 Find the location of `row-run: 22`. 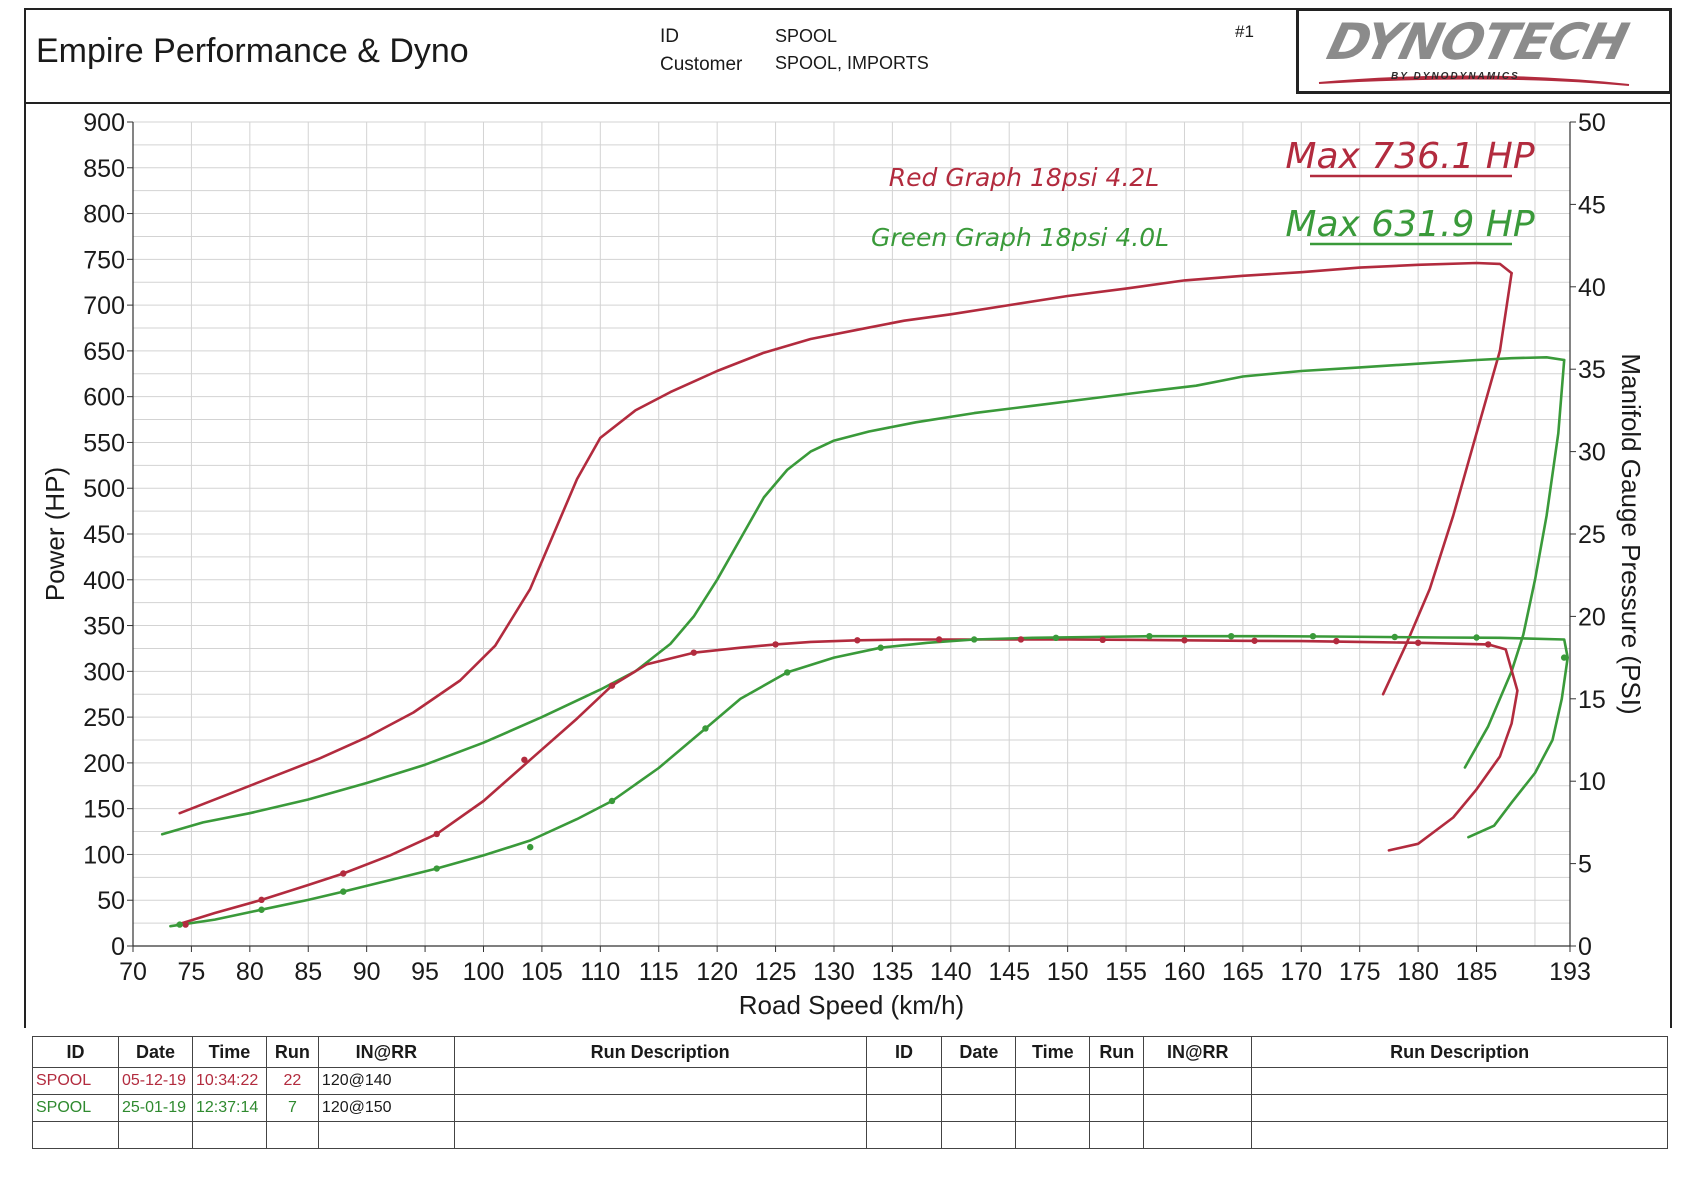

row-run: 22 is located at coordinates (292, 1081).